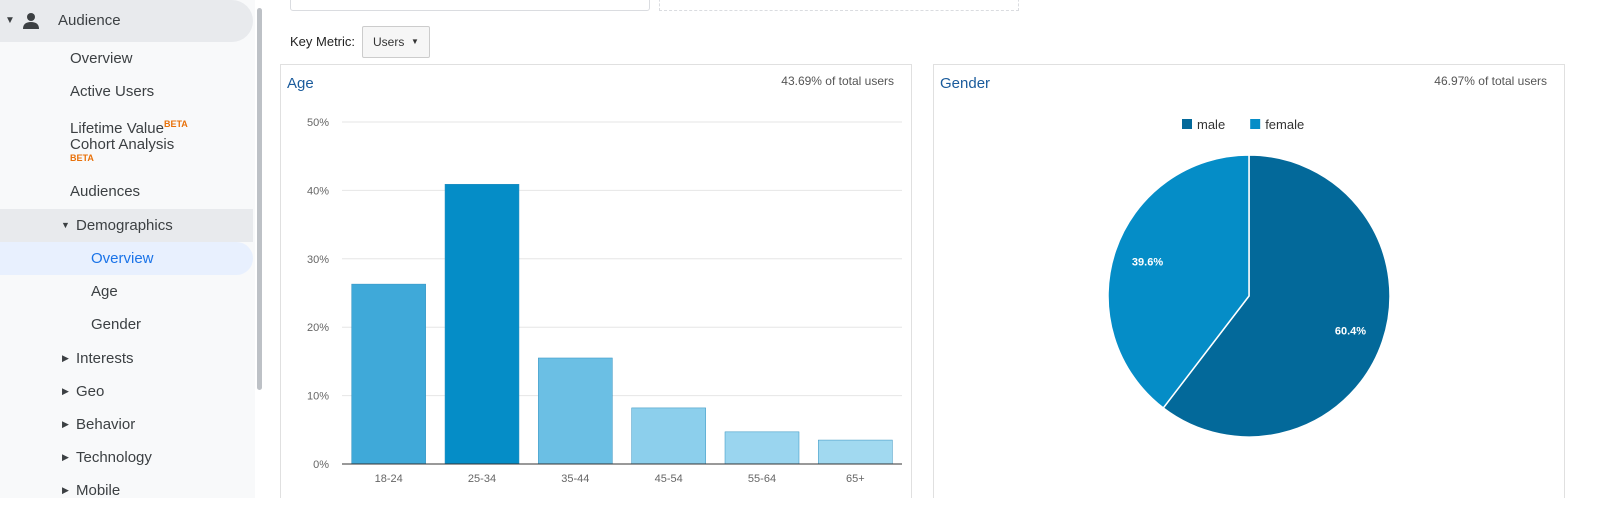 The width and height of the screenshot is (1600, 507). What do you see at coordinates (318, 260) in the screenshot?
I see `y-tick-label: 30%` at bounding box center [318, 260].